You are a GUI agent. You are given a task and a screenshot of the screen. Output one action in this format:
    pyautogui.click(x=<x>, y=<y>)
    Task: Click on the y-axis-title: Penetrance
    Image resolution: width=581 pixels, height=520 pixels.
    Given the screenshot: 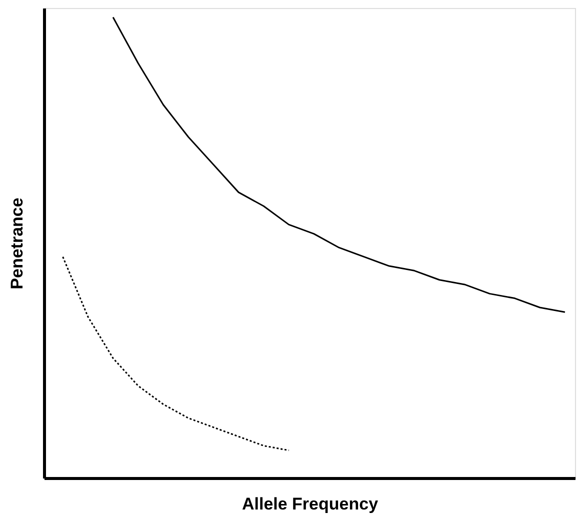 What is the action you would take?
    pyautogui.click(x=17, y=244)
    